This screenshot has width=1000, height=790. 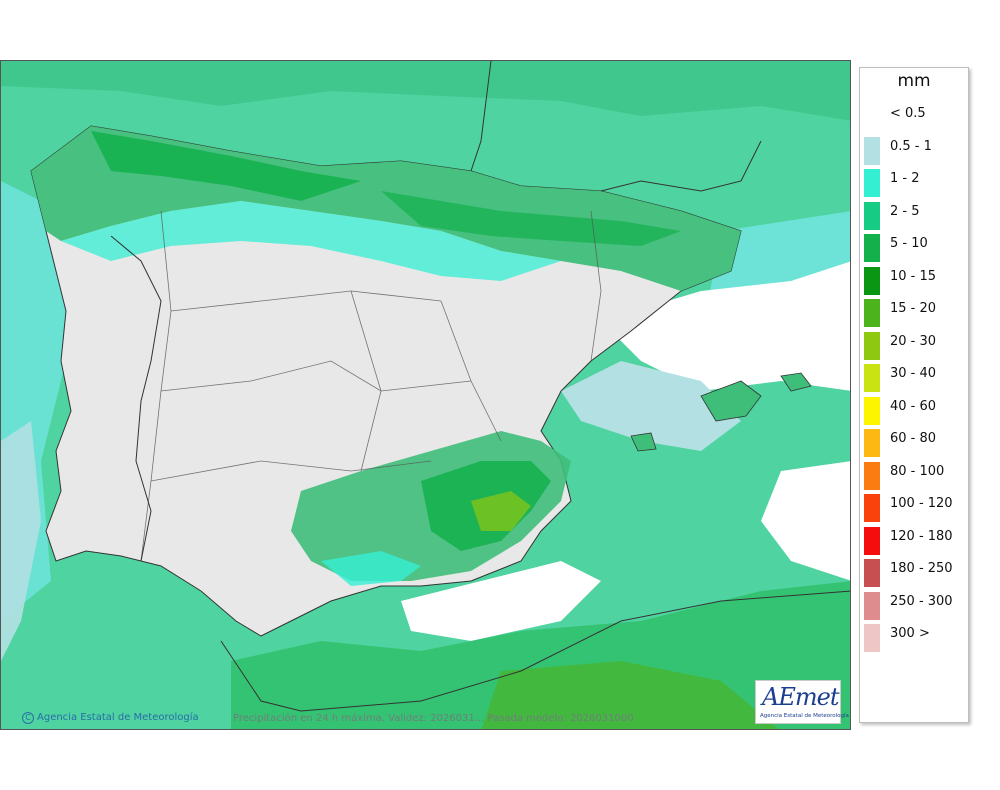 I want to click on legend-item: 5 - 10, so click(x=914, y=247).